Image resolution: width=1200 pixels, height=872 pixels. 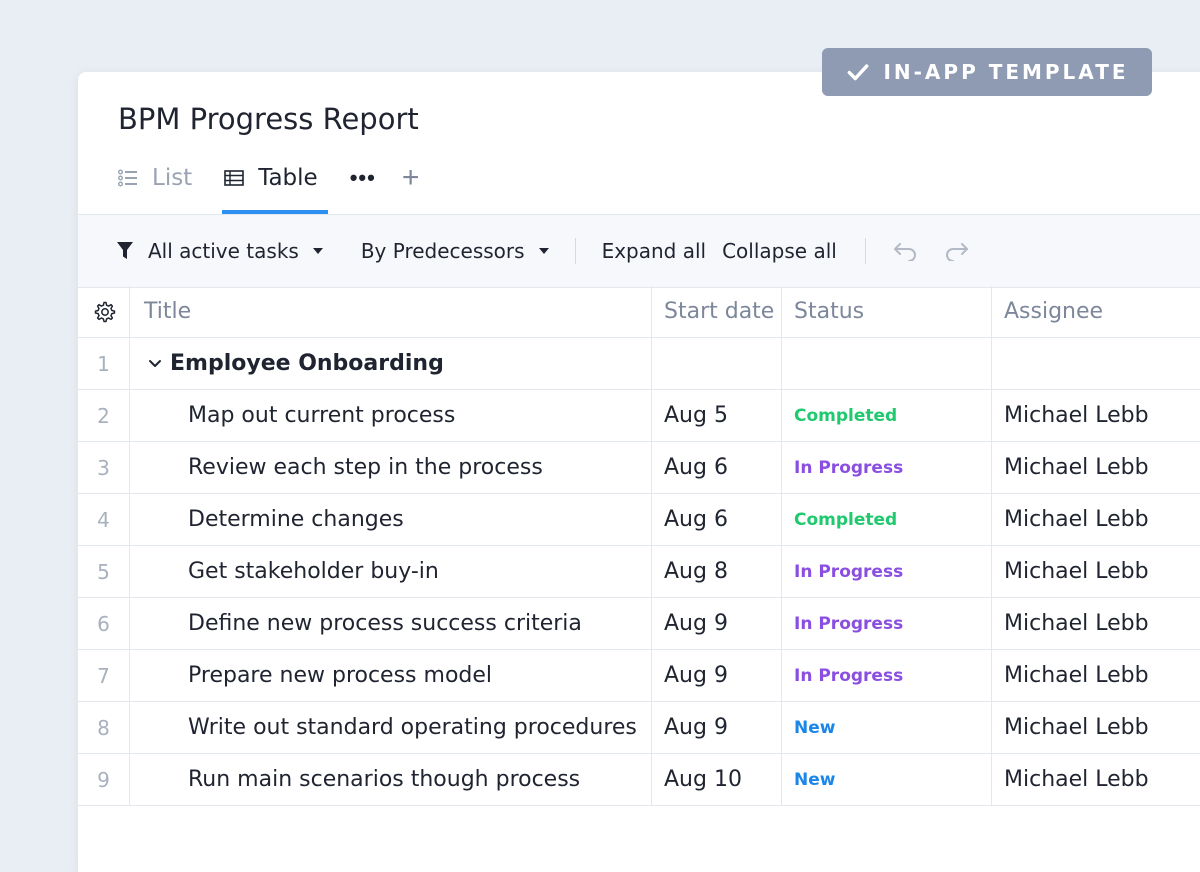 What do you see at coordinates (104, 415) in the screenshot?
I see `row-number: 2` at bounding box center [104, 415].